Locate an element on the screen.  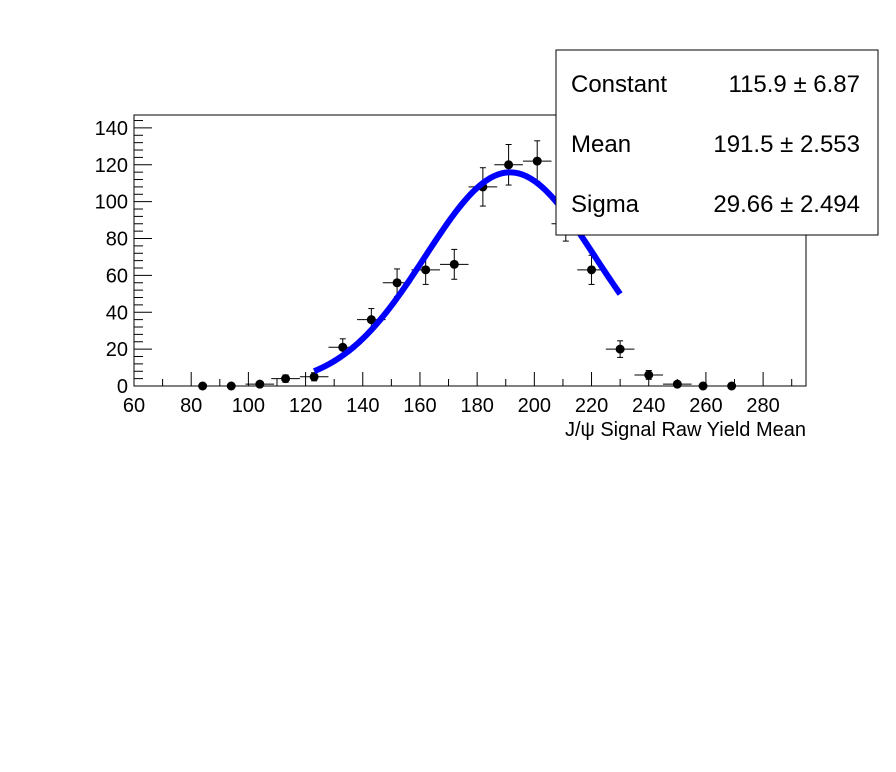
x-tick-label: 180 is located at coordinates (476, 406).